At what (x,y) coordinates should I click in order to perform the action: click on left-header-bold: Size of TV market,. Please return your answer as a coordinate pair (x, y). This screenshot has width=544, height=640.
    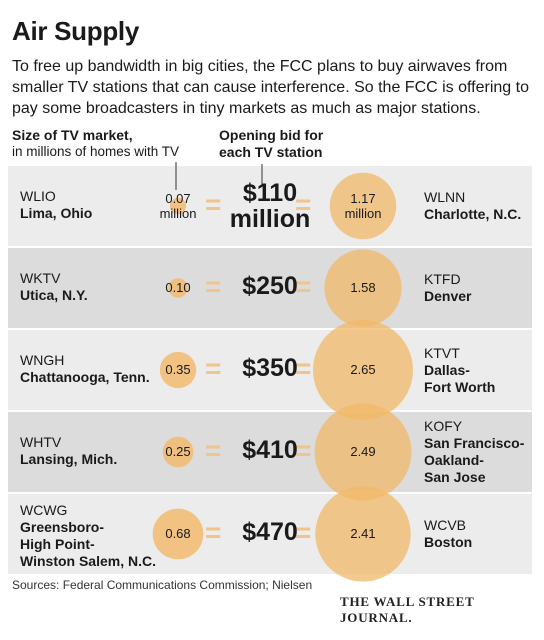
    Looking at the image, I should click on (72, 135).